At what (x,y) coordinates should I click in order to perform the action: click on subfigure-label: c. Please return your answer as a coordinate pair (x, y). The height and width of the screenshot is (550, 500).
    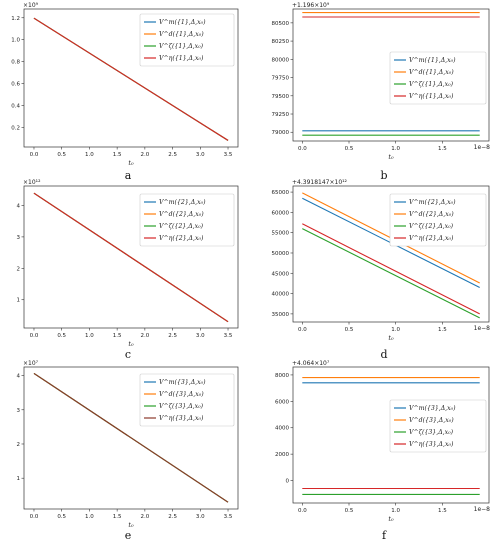
    Looking at the image, I should click on (128, 354).